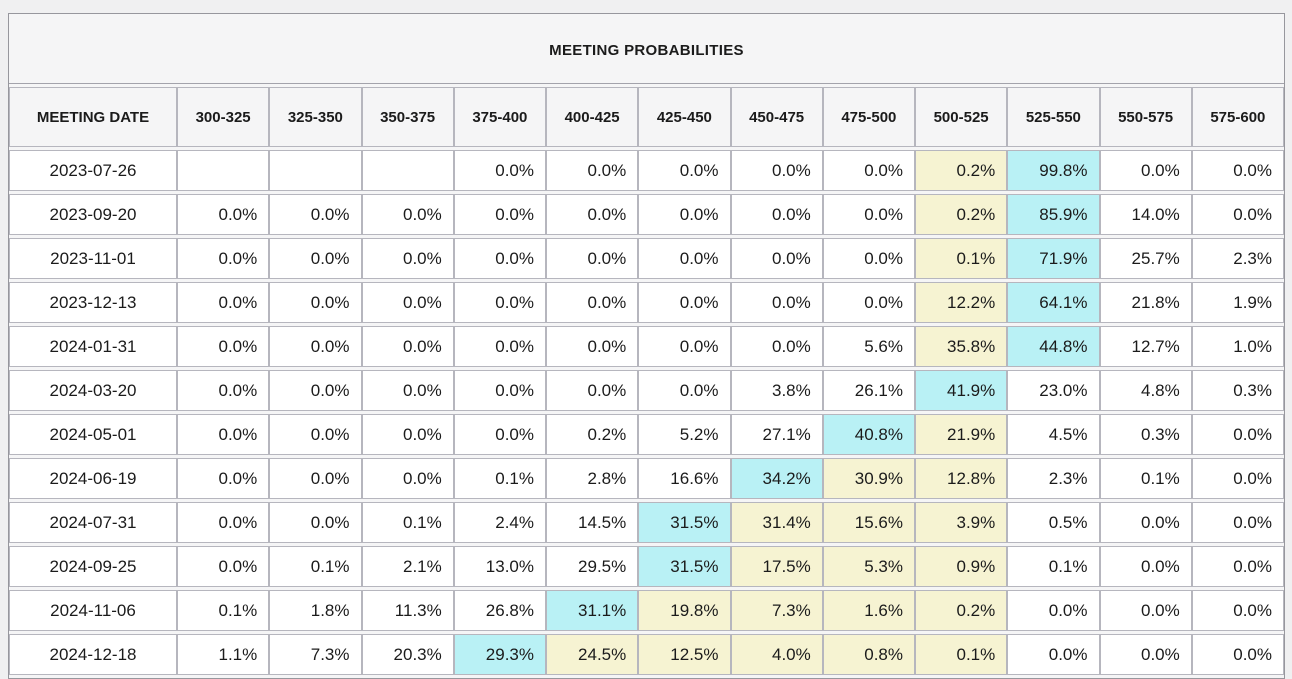 This screenshot has height=679, width=1292. What do you see at coordinates (776, 390) in the screenshot?
I see `probability-cell: 3.8%` at bounding box center [776, 390].